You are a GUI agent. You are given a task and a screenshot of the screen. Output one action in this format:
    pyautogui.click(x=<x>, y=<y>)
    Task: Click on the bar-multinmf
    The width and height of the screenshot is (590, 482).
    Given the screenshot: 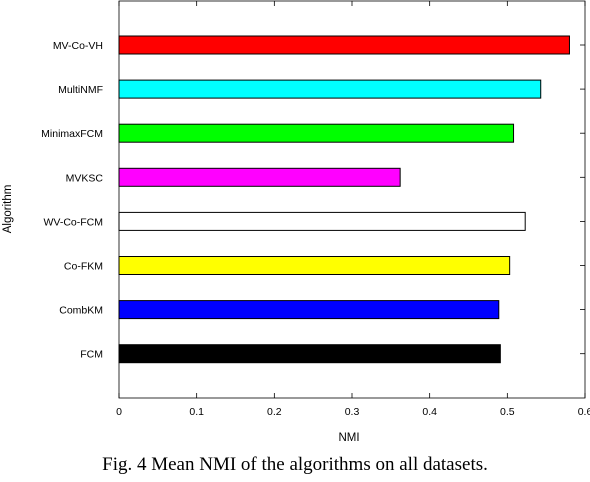 What is the action you would take?
    pyautogui.click(x=330, y=89)
    